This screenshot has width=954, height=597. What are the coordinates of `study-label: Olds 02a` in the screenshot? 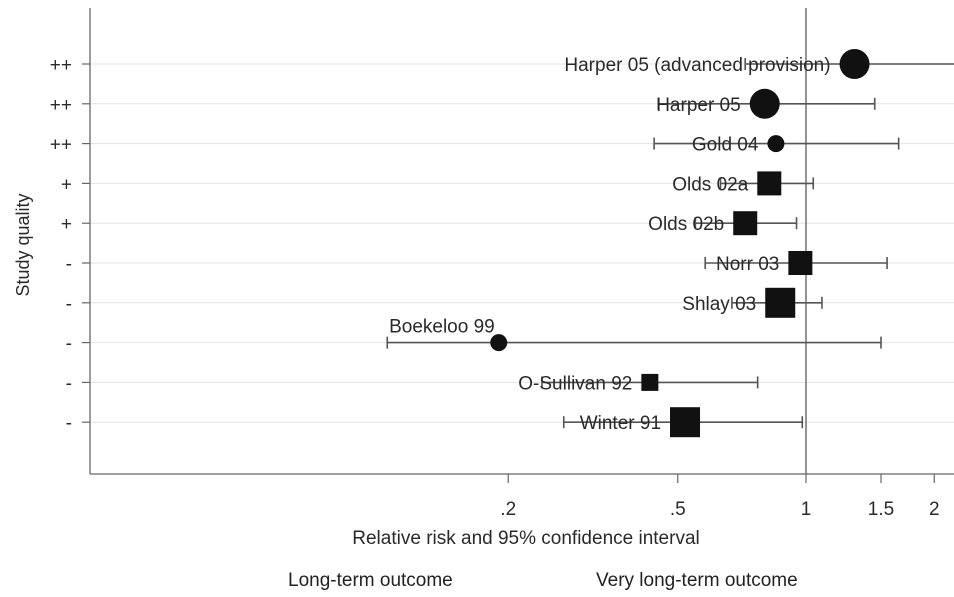 It's located at (710, 184).